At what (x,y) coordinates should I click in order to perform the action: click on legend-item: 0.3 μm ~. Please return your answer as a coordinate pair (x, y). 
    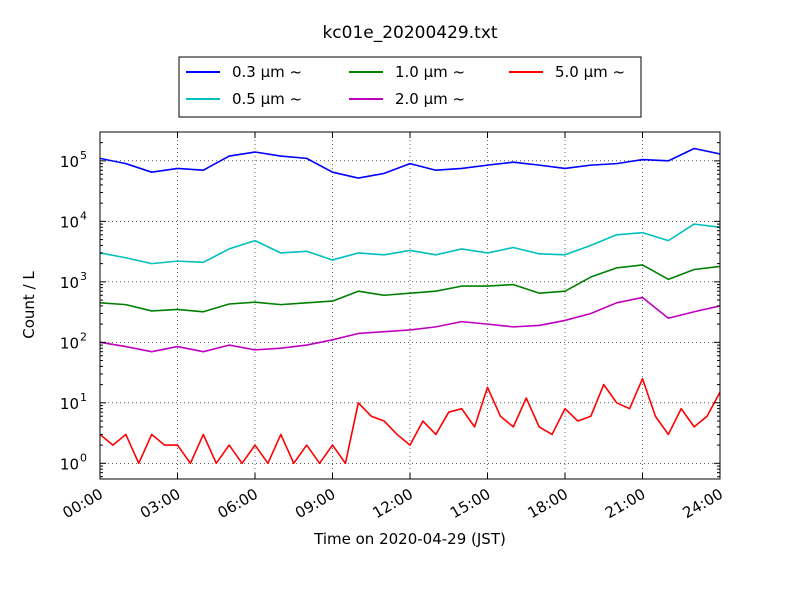
    Looking at the image, I should click on (244, 72).